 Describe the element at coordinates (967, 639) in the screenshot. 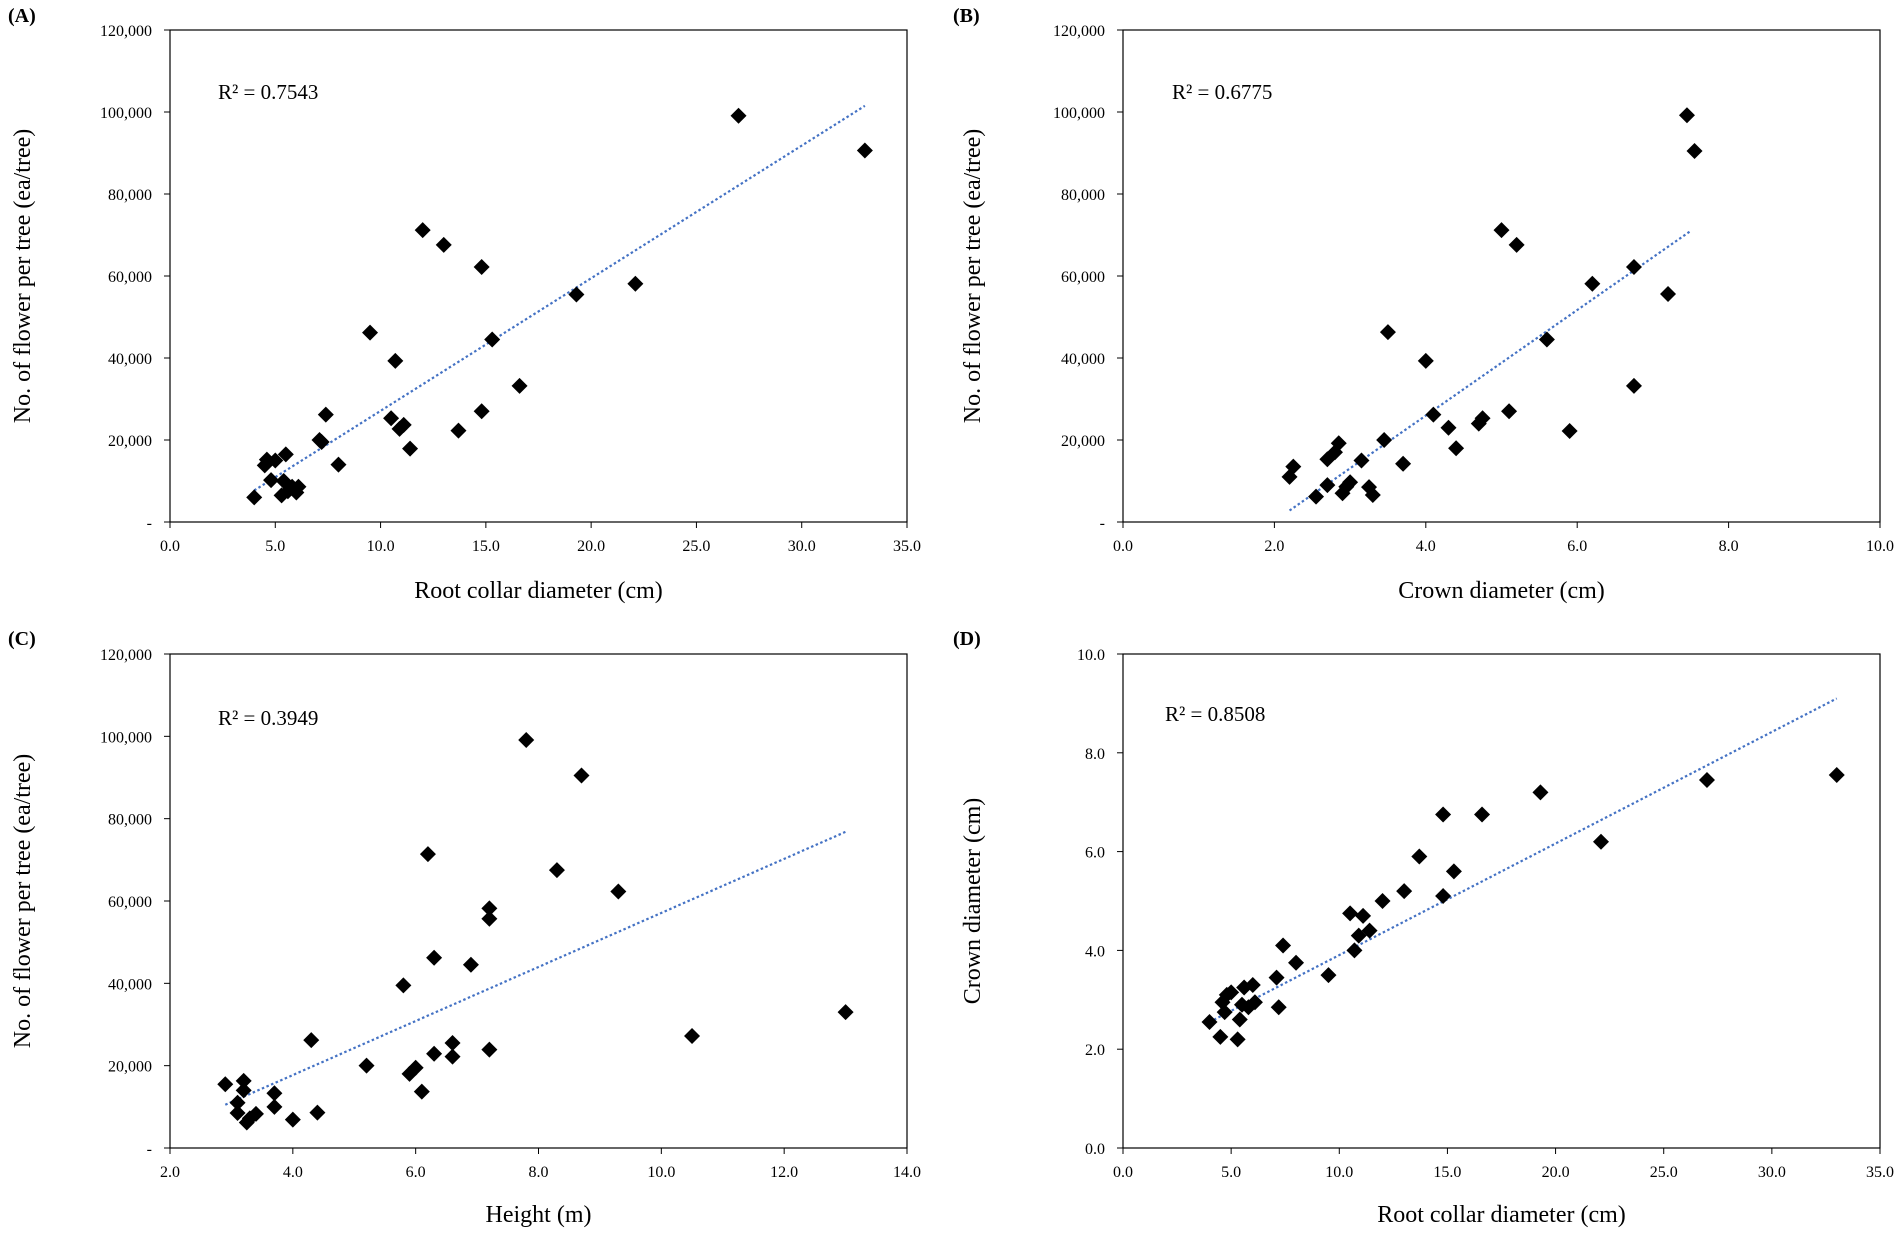

I see `panel-label: (D)` at that location.